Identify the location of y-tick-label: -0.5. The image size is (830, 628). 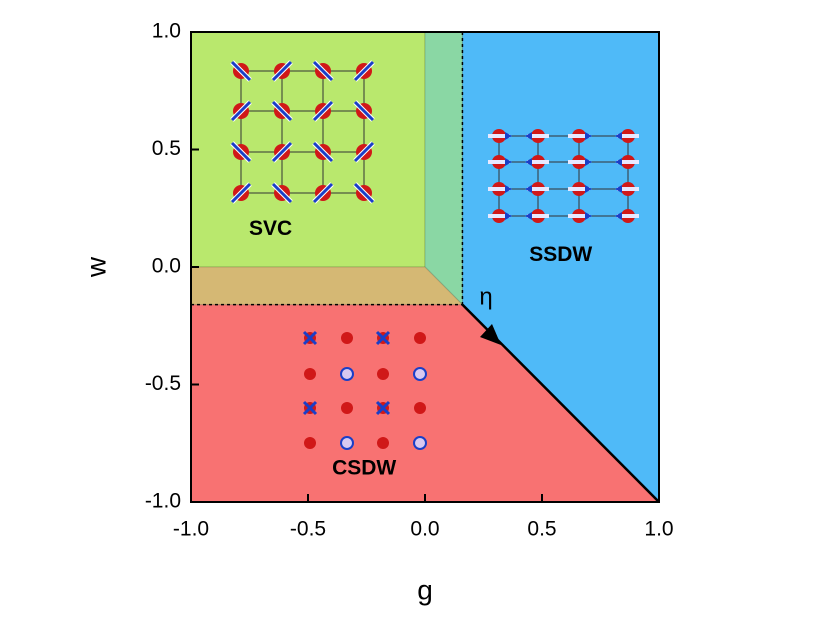
(163, 383).